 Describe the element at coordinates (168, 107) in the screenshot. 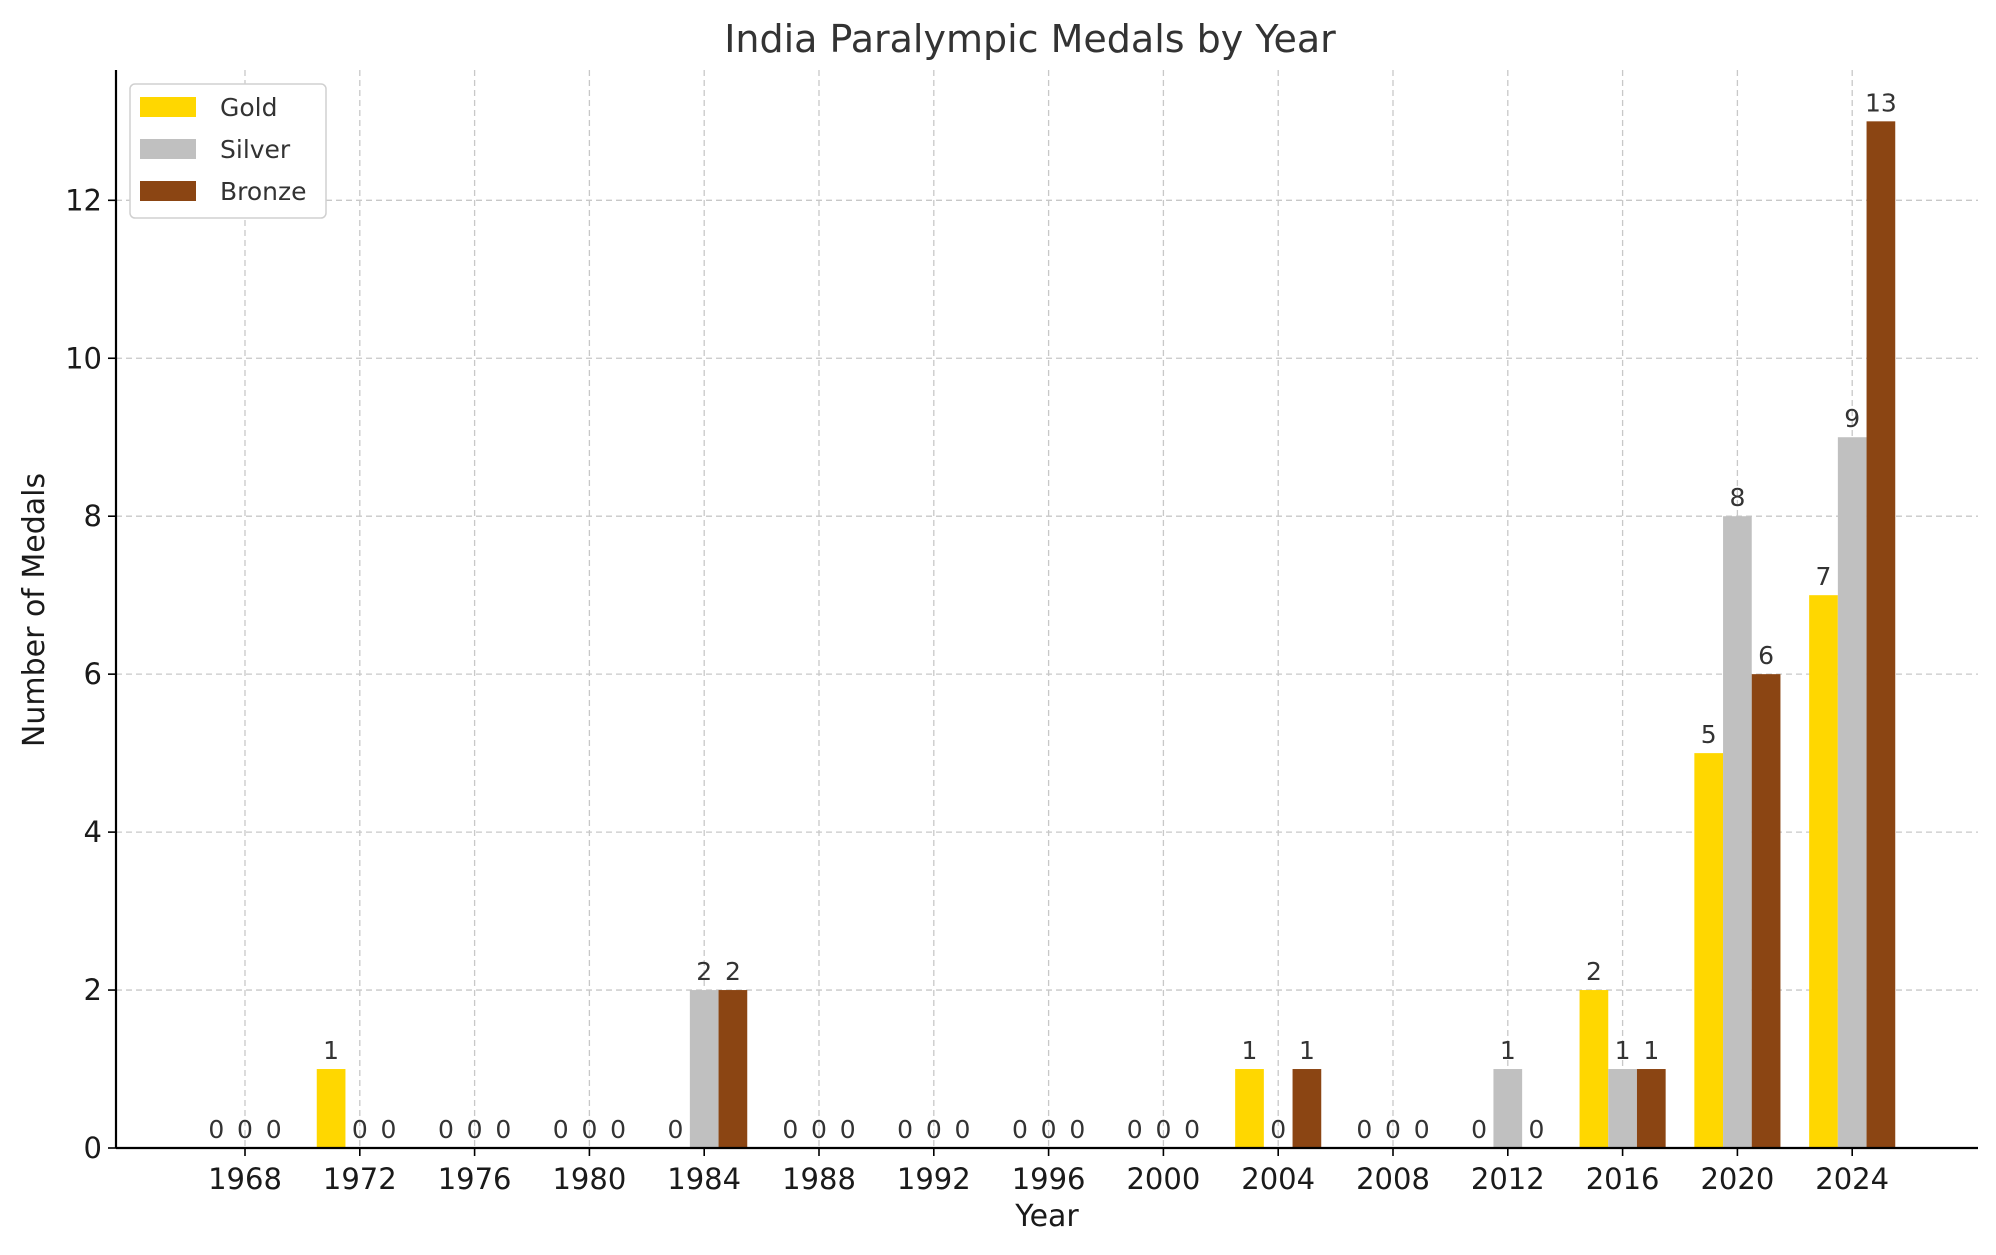

I see `legend-swatch-gold` at that location.